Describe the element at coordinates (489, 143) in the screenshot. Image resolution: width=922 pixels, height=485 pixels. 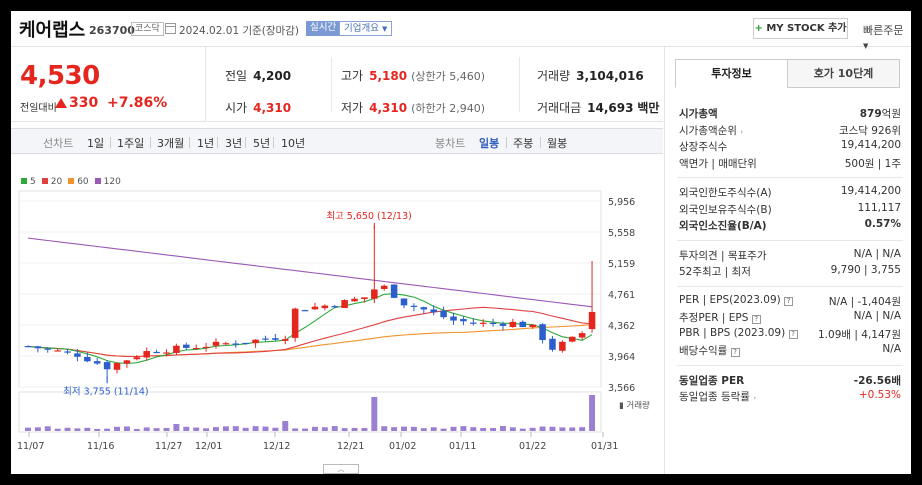
I see `interval-daily: 일봉` at that location.